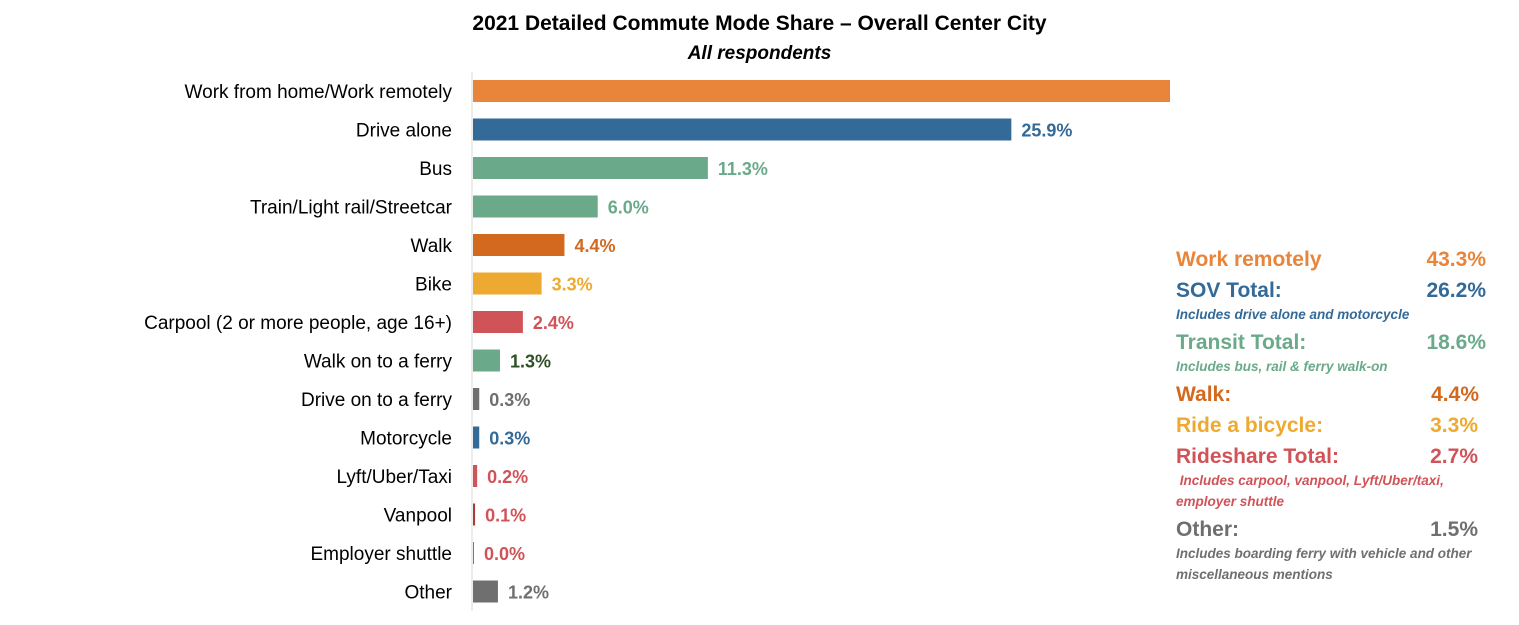 This screenshot has height=625, width=1519. I want to click on summary-value: 4.4%, so click(1455, 394).